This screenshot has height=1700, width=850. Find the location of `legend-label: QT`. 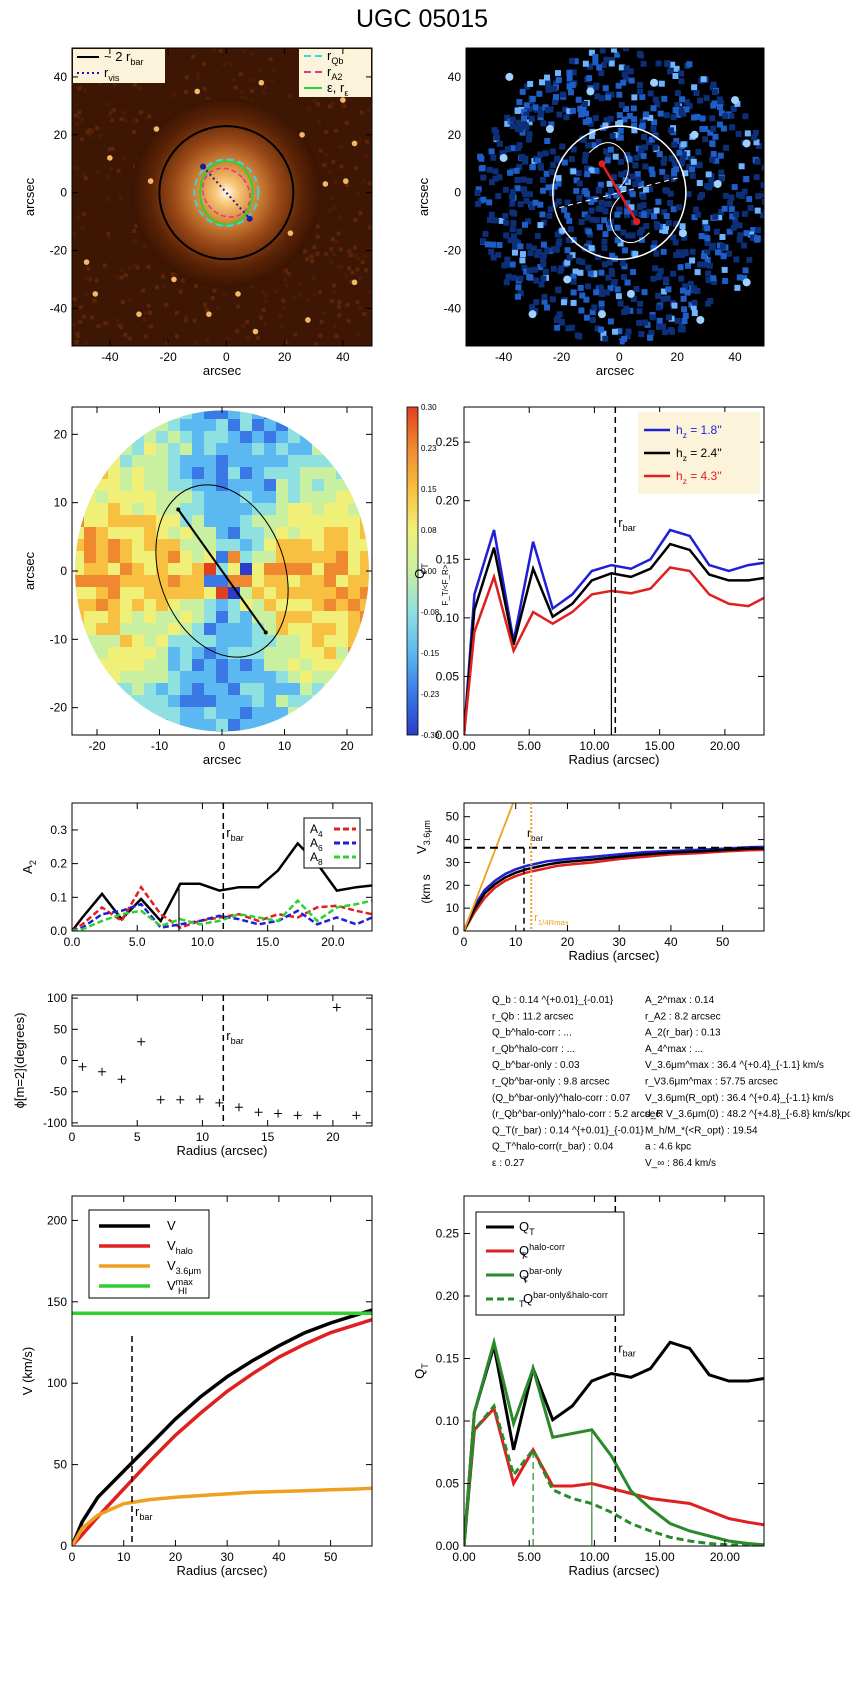

legend-label: QT is located at coordinates (527, 1228).